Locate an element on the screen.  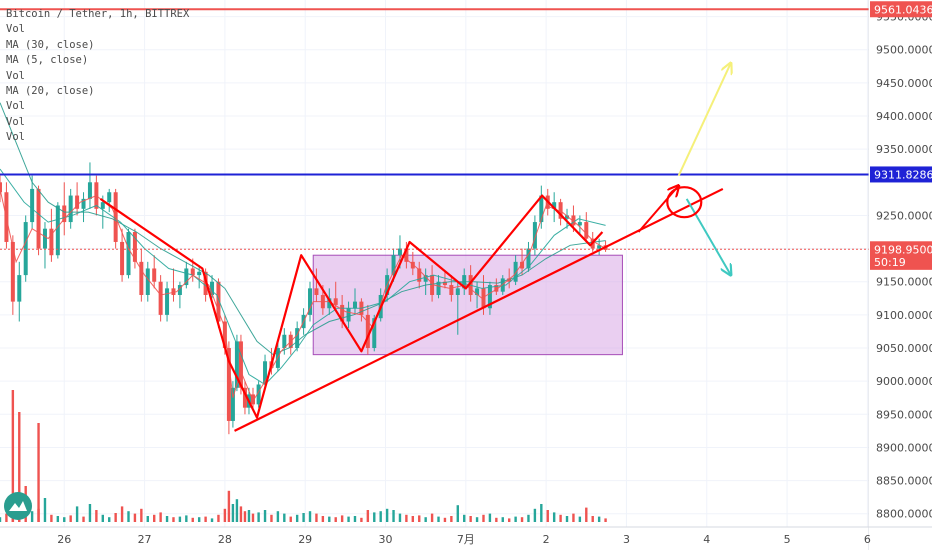
tradingview-logo-icon is located at coordinates (18, 506).